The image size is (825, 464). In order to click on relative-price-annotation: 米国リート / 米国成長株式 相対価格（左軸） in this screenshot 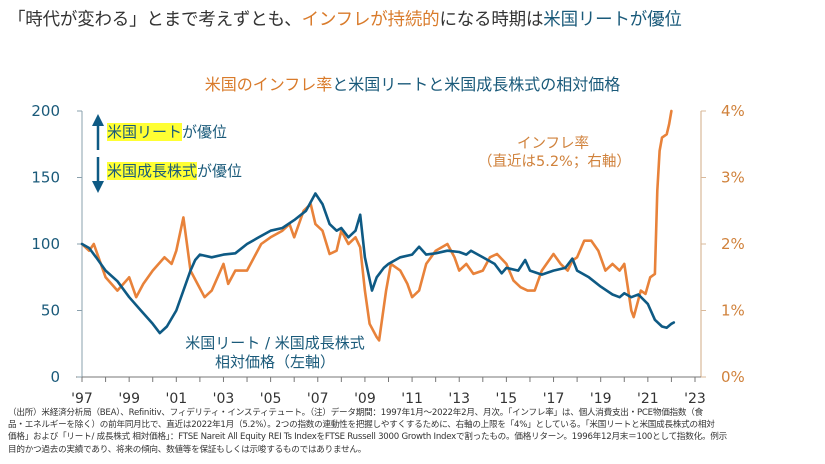, I will do `click(275, 353)`.